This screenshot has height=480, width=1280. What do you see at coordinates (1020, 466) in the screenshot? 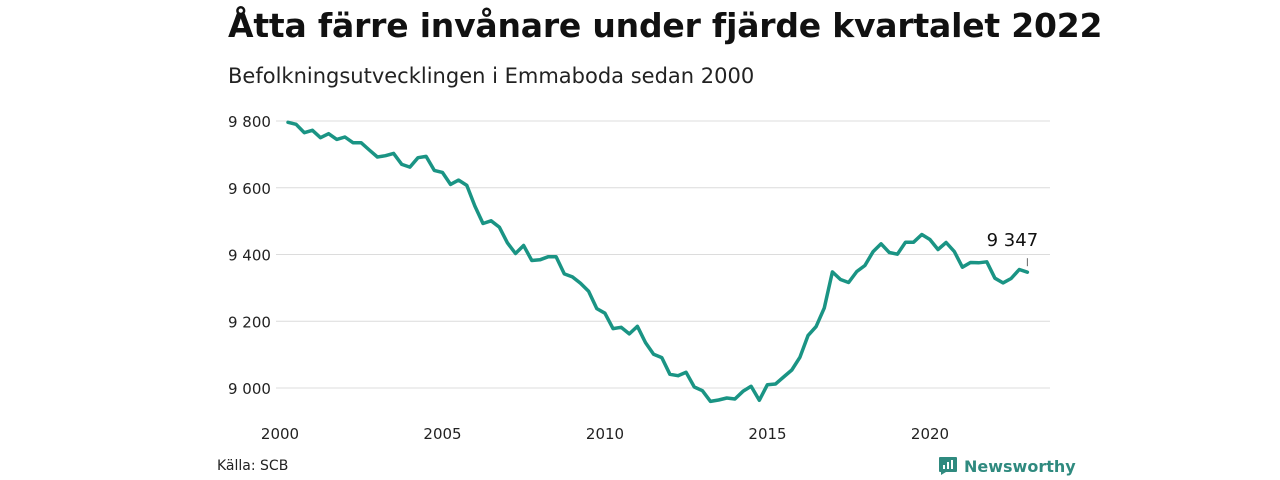
I see `brand-name: Newsworthy` at bounding box center [1020, 466].